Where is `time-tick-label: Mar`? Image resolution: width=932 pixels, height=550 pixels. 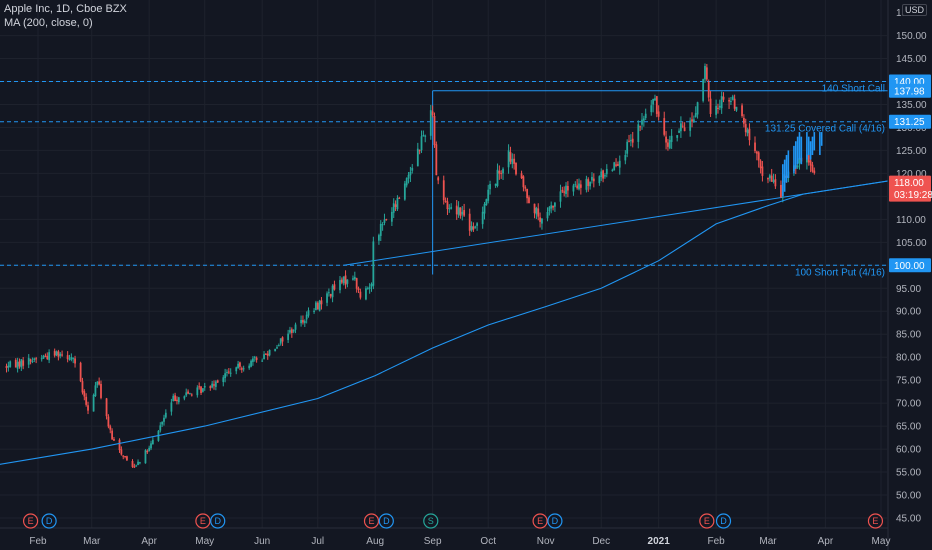 time-tick-label: Mar is located at coordinates (92, 541).